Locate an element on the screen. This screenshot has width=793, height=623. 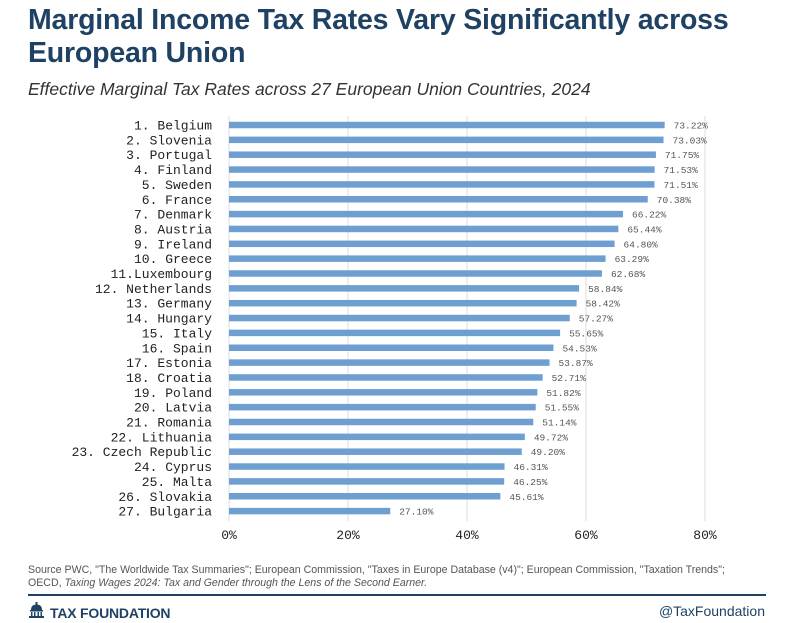
value-label: 58.42% is located at coordinates (603, 304).